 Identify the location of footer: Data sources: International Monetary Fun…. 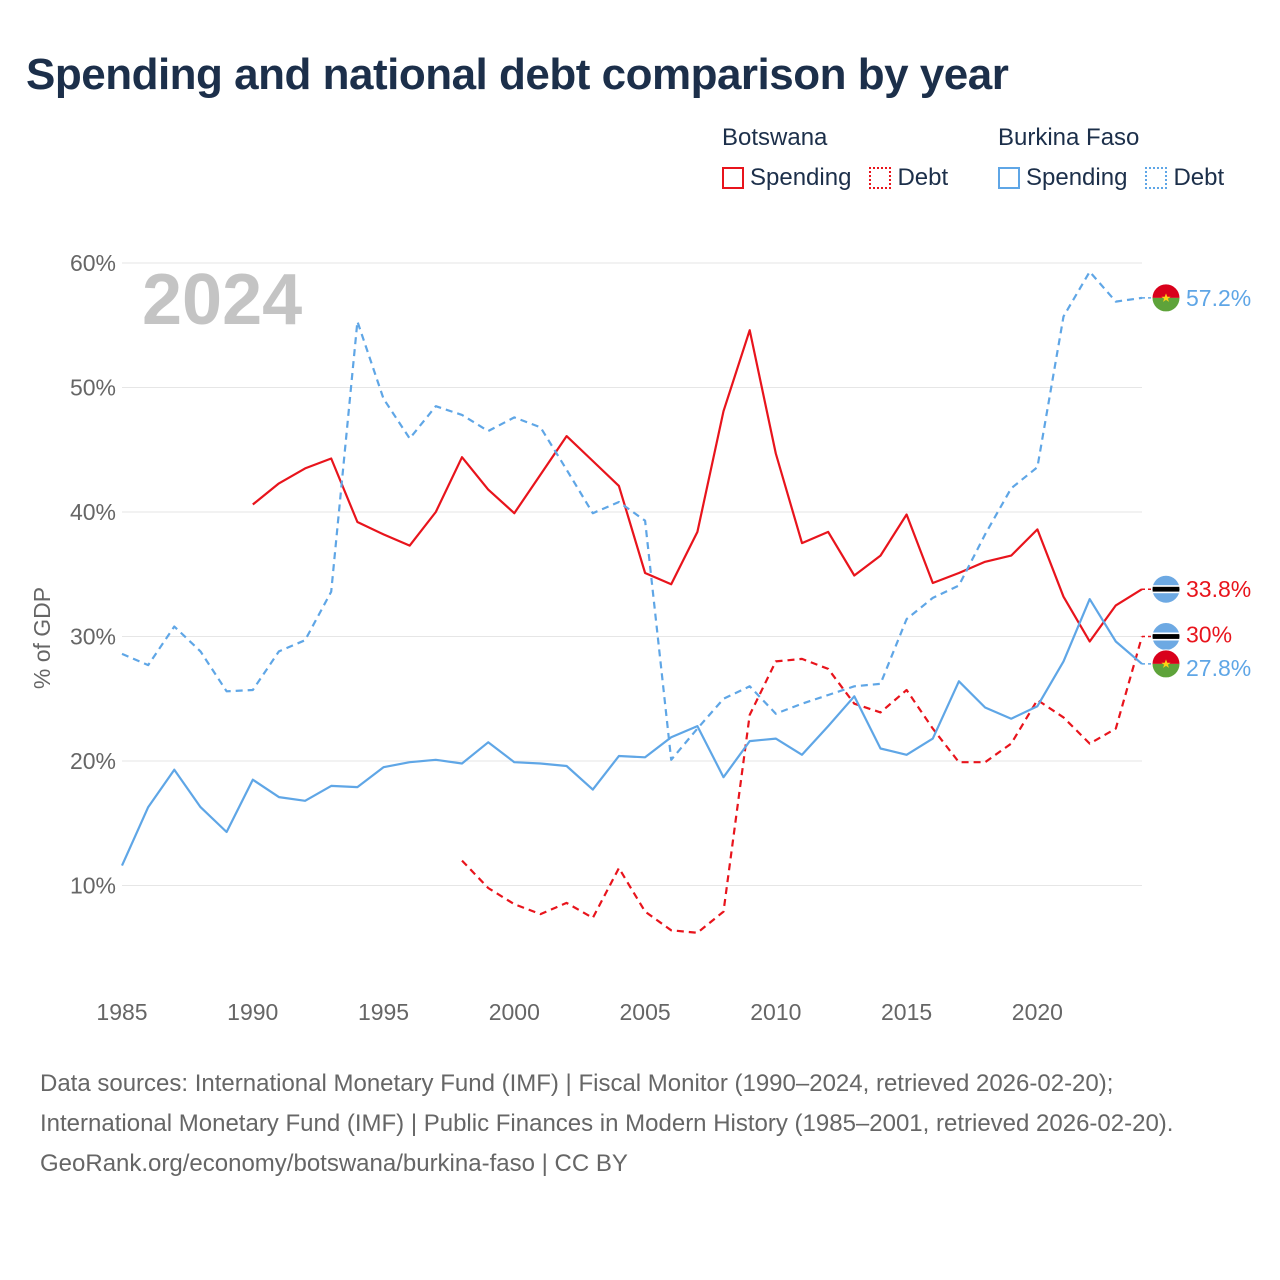
(640, 1124).